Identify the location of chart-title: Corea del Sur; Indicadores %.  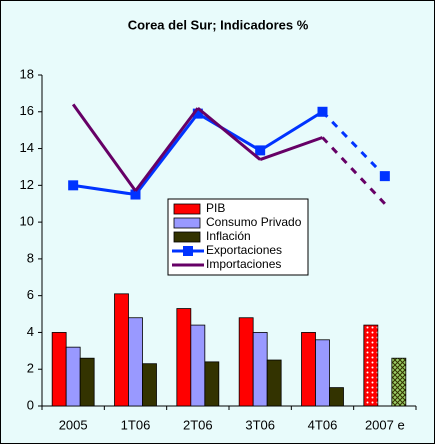
(218, 24).